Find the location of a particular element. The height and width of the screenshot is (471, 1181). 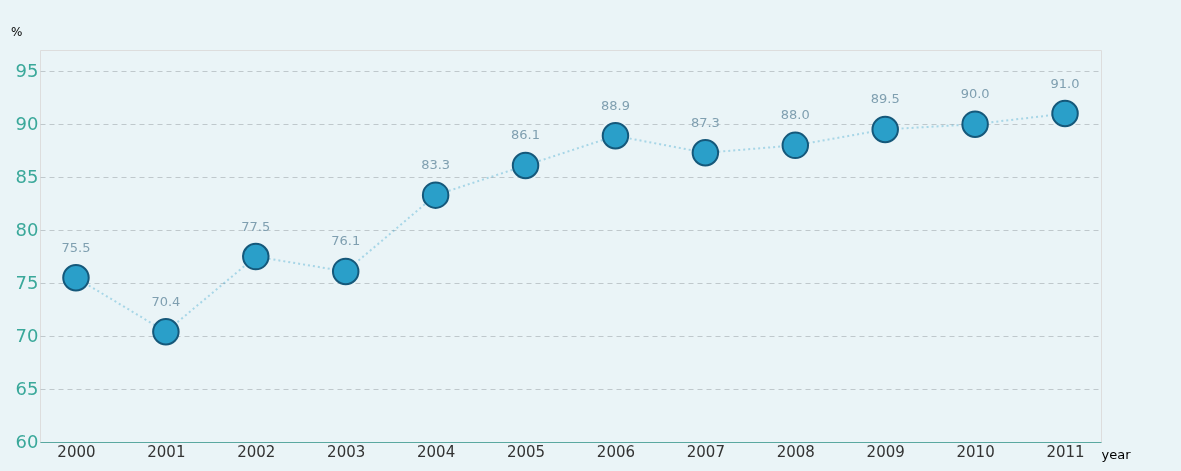

y-tick-label: 80 is located at coordinates (27, 229).